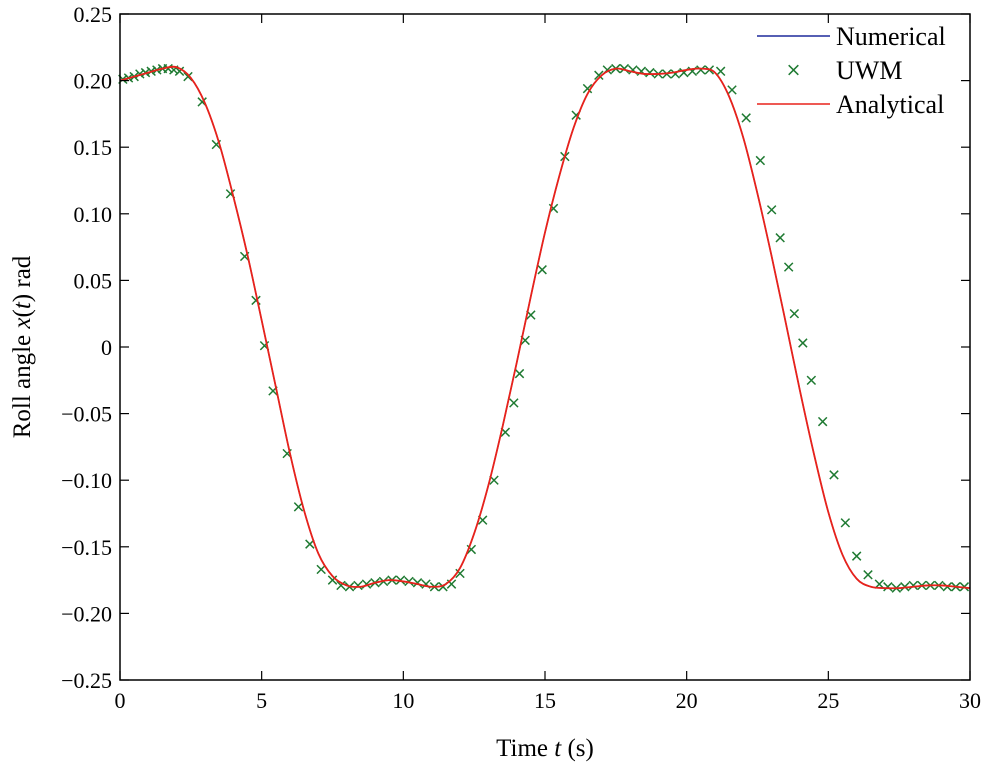 This screenshot has height=768, width=986. Describe the element at coordinates (22, 298) in the screenshot. I see `y-label-close-paren: )` at that location.